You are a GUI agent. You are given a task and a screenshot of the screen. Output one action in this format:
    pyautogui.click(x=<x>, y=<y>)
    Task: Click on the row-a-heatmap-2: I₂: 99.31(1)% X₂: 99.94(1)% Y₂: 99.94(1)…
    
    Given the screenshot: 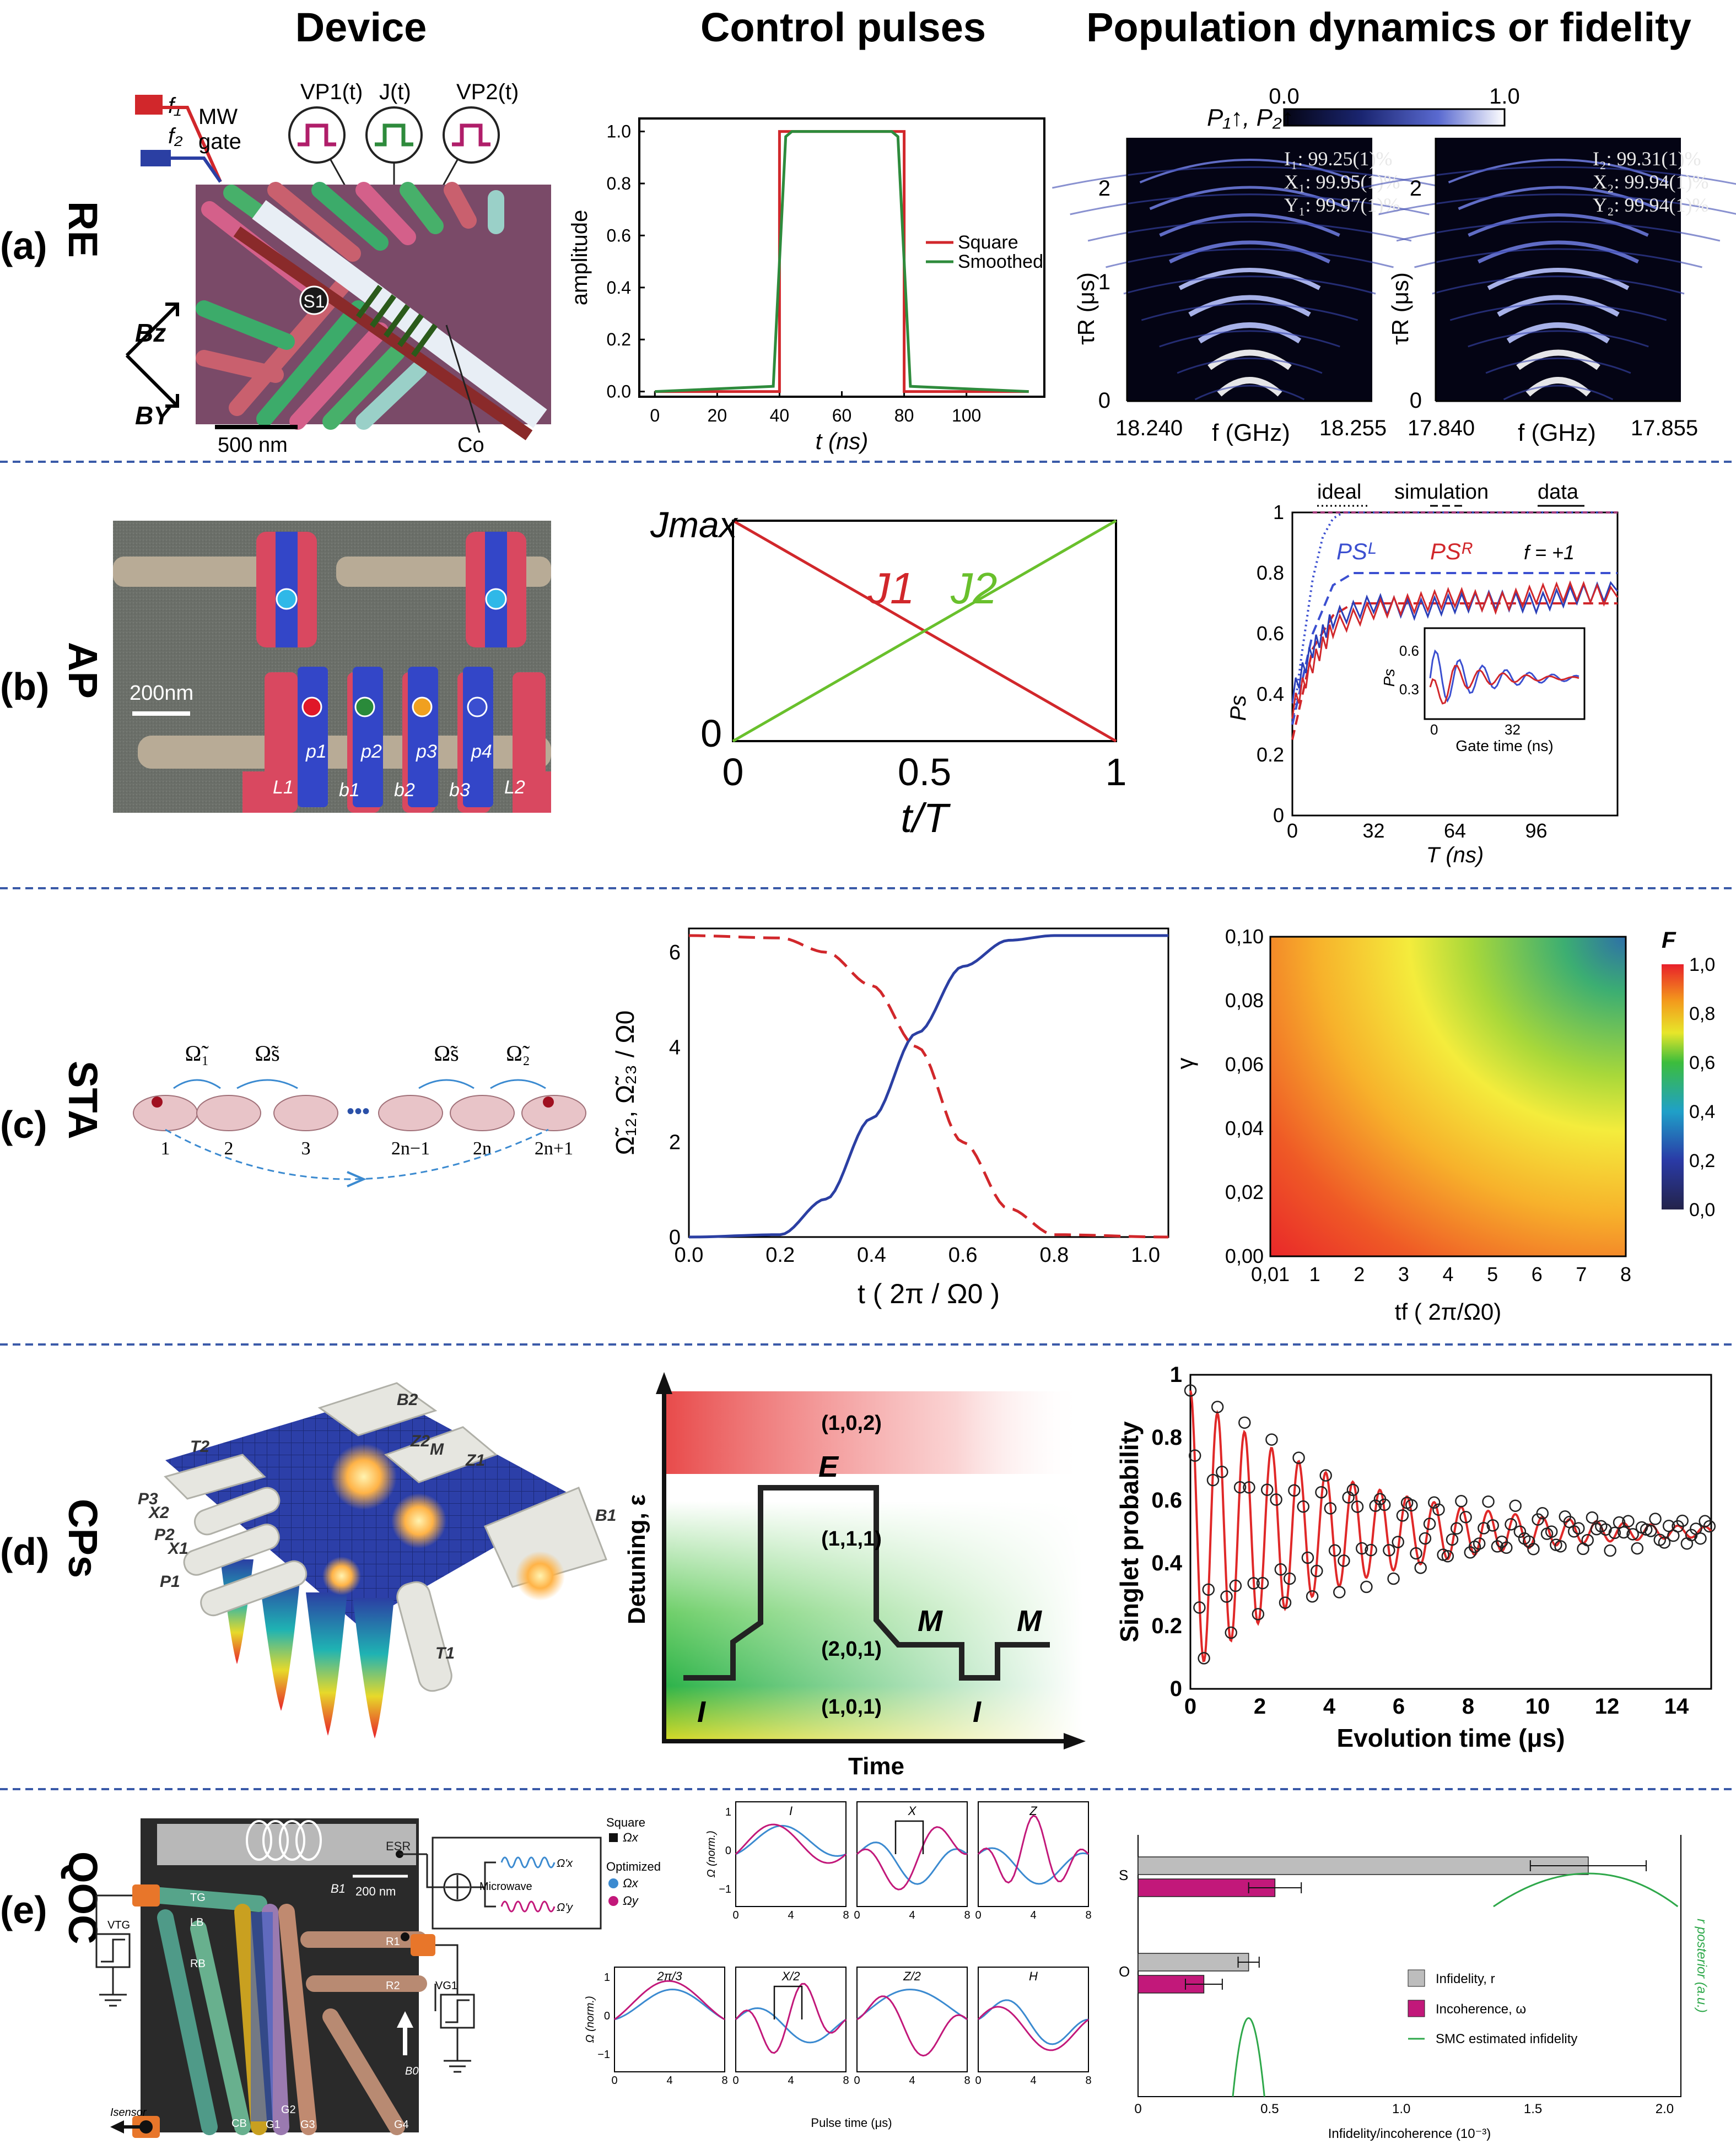 What is the action you would take?
    pyautogui.click(x=1548, y=292)
    